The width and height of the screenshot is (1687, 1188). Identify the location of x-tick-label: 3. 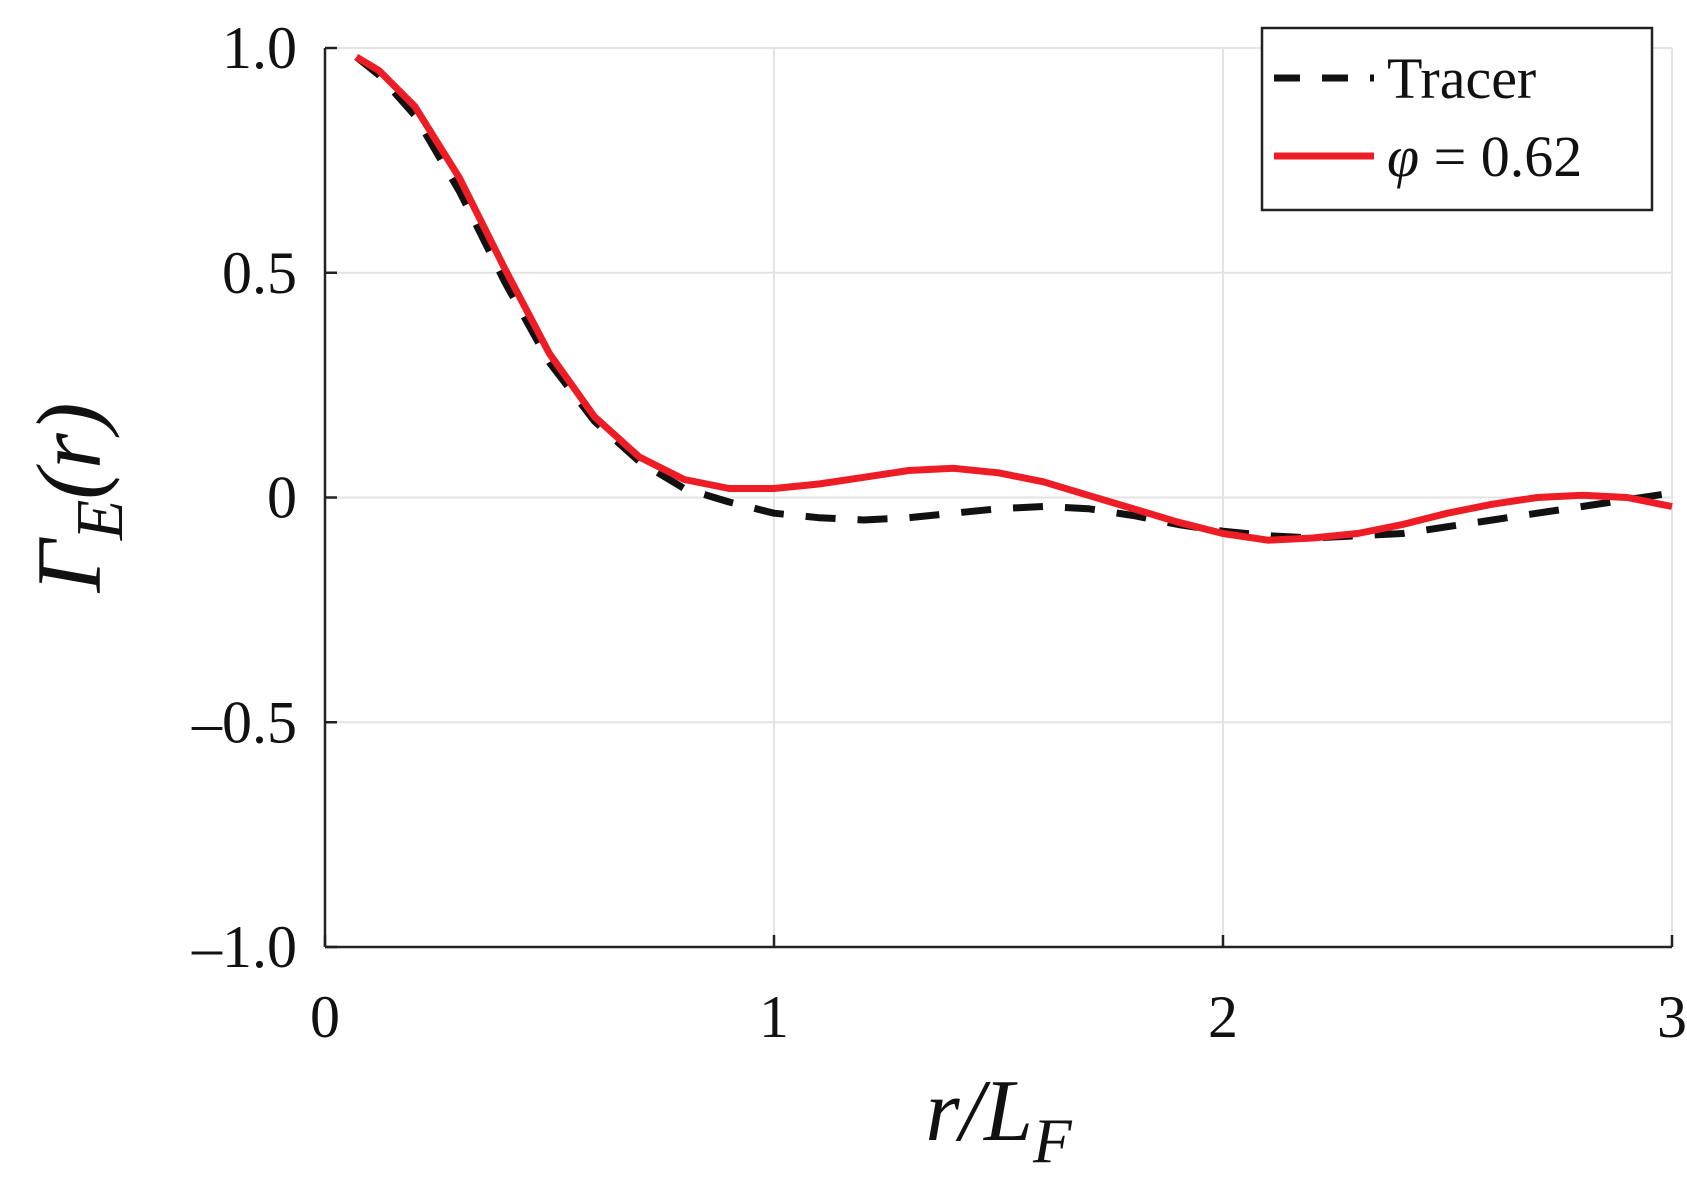
(1672, 1017).